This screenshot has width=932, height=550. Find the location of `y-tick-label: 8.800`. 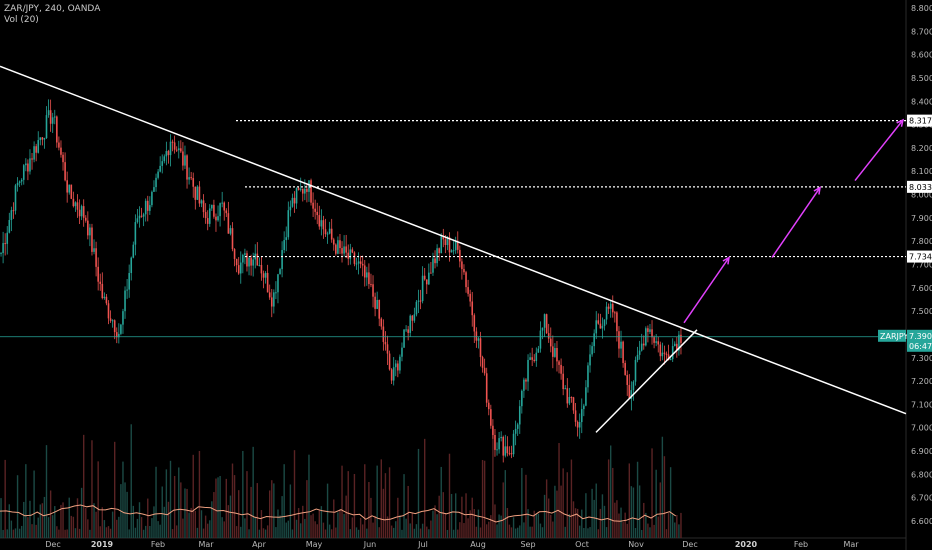

y-tick-label: 8.800 is located at coordinates (921, 8).